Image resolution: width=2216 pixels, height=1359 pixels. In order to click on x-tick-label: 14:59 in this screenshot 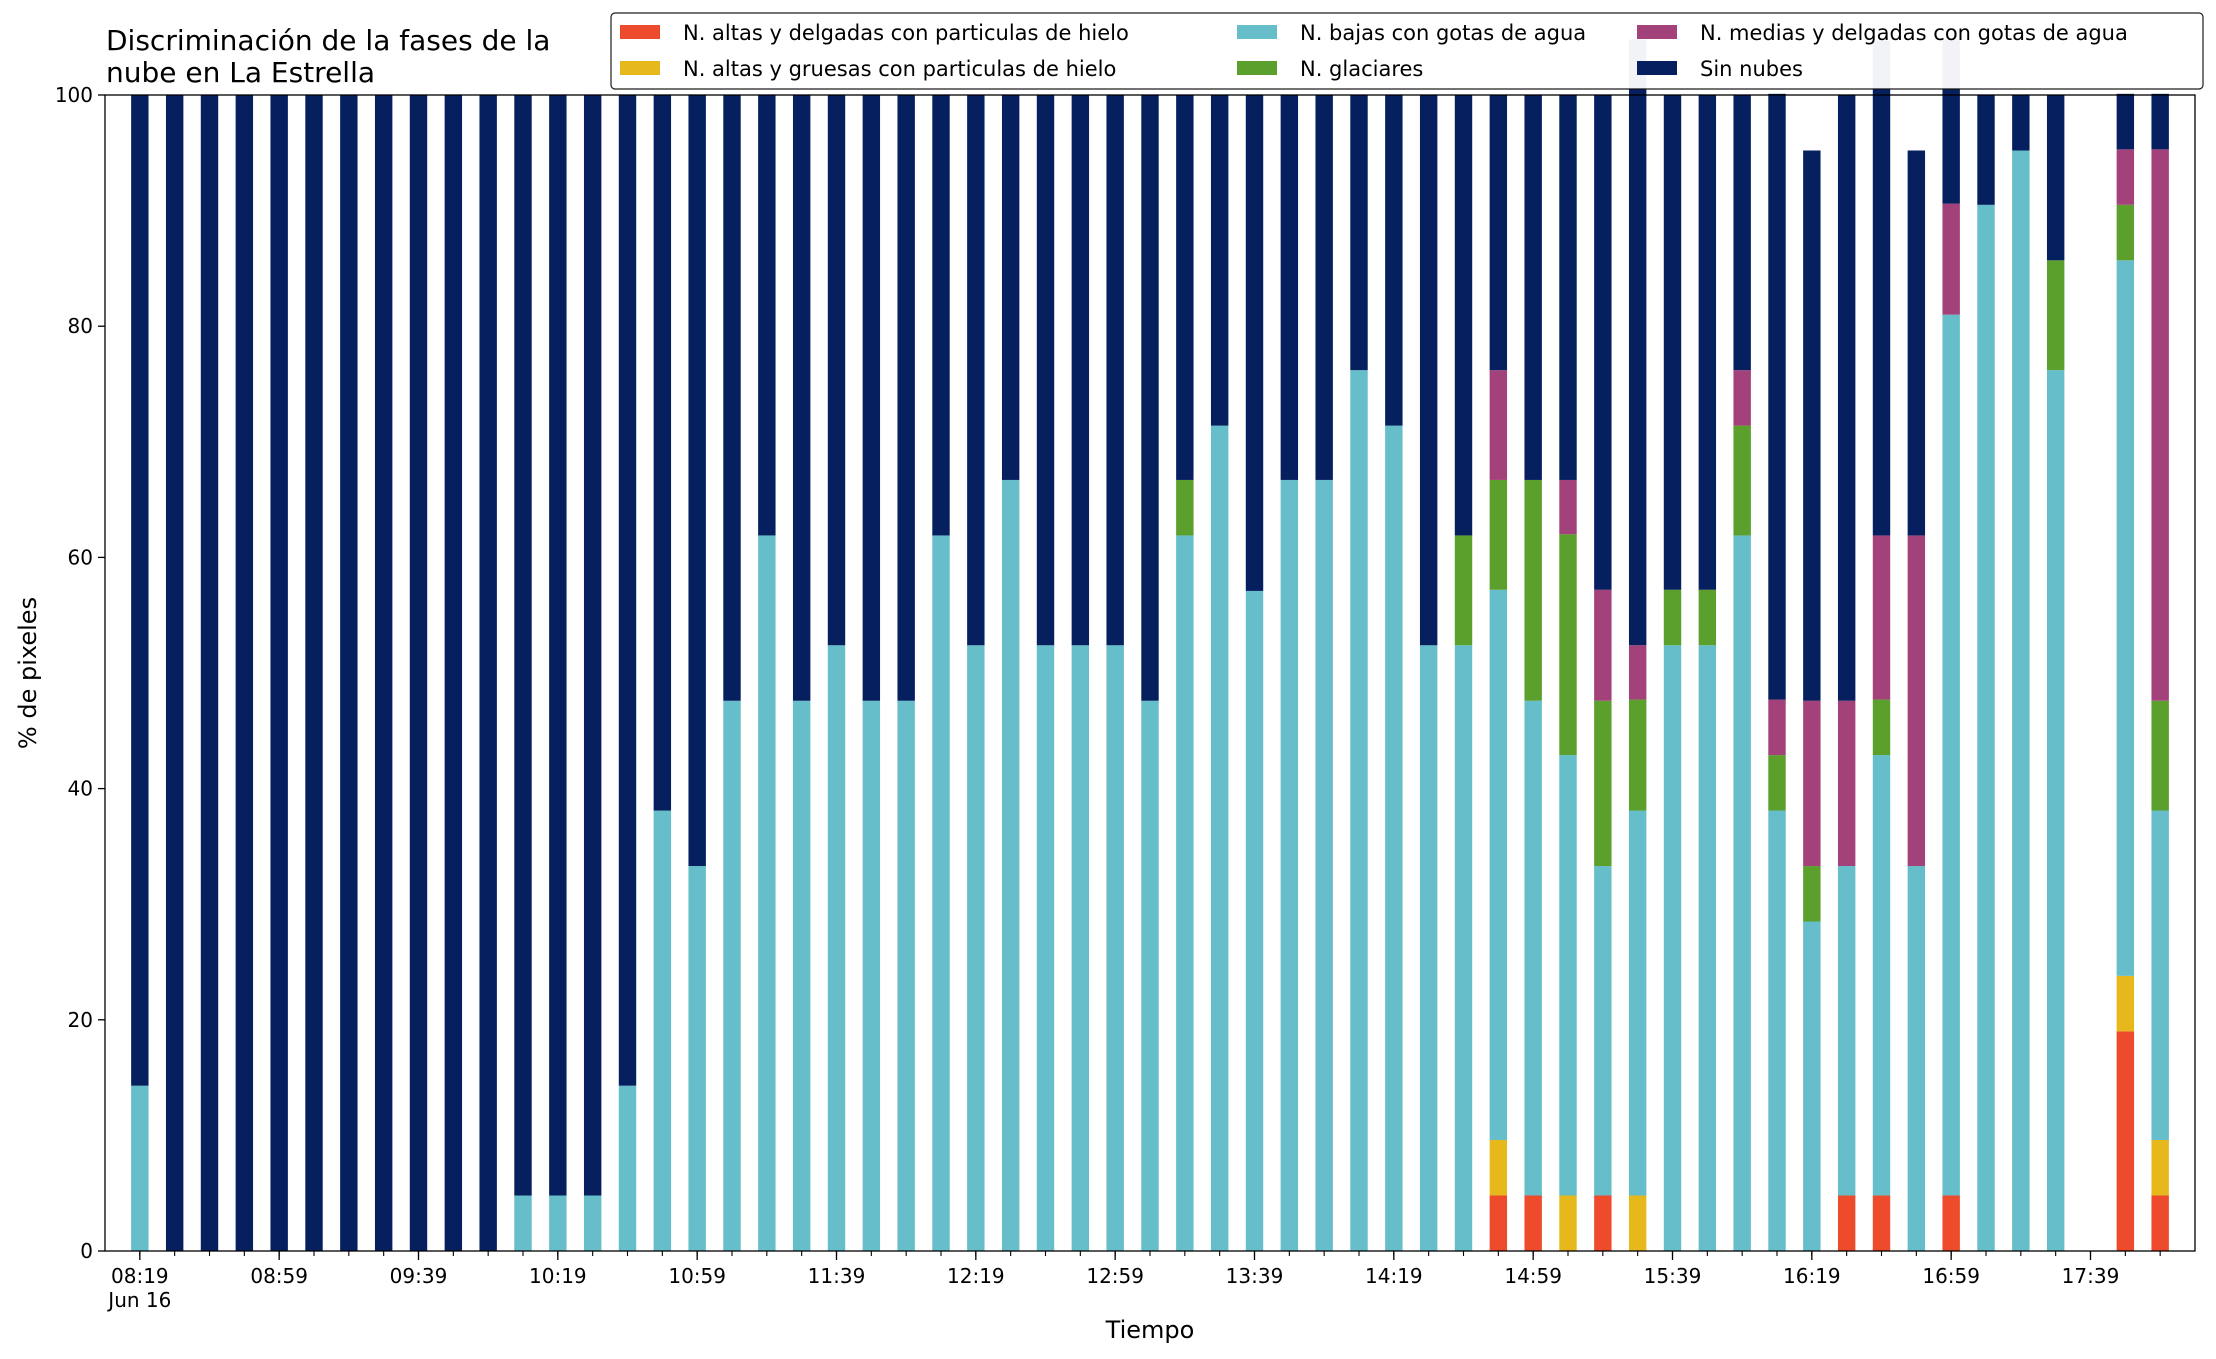, I will do `click(1533, 1276)`.